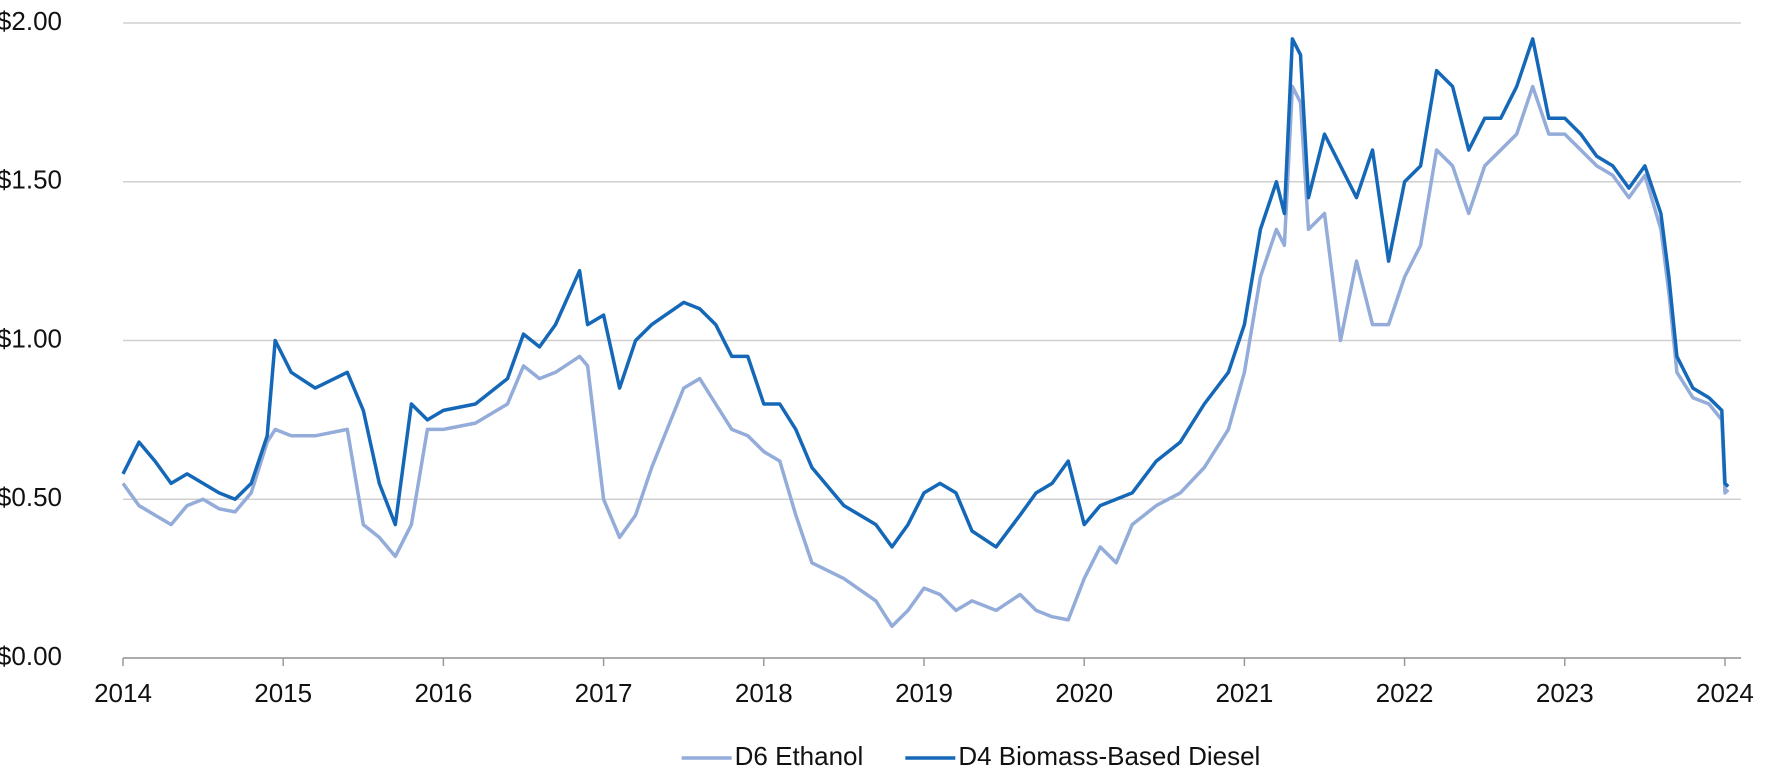 This screenshot has width=1775, height=774. Describe the element at coordinates (283, 693) in the screenshot. I see `x-tick-label: 2015` at that location.